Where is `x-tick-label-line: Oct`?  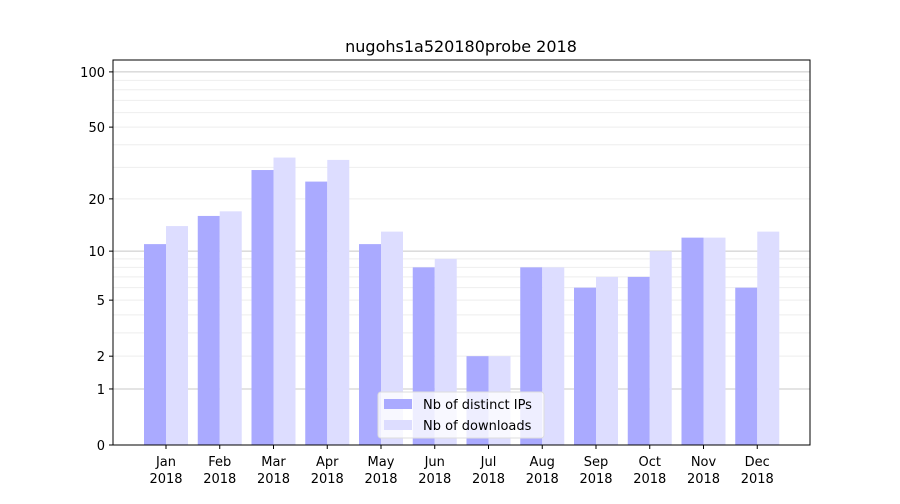 x-tick-label-line: Oct is located at coordinates (650, 462).